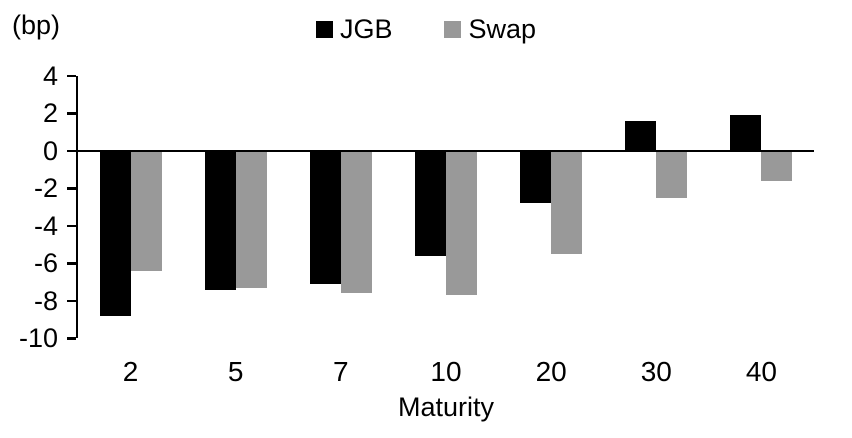  Describe the element at coordinates (76, 207) in the screenshot. I see `y-axis-line` at that location.